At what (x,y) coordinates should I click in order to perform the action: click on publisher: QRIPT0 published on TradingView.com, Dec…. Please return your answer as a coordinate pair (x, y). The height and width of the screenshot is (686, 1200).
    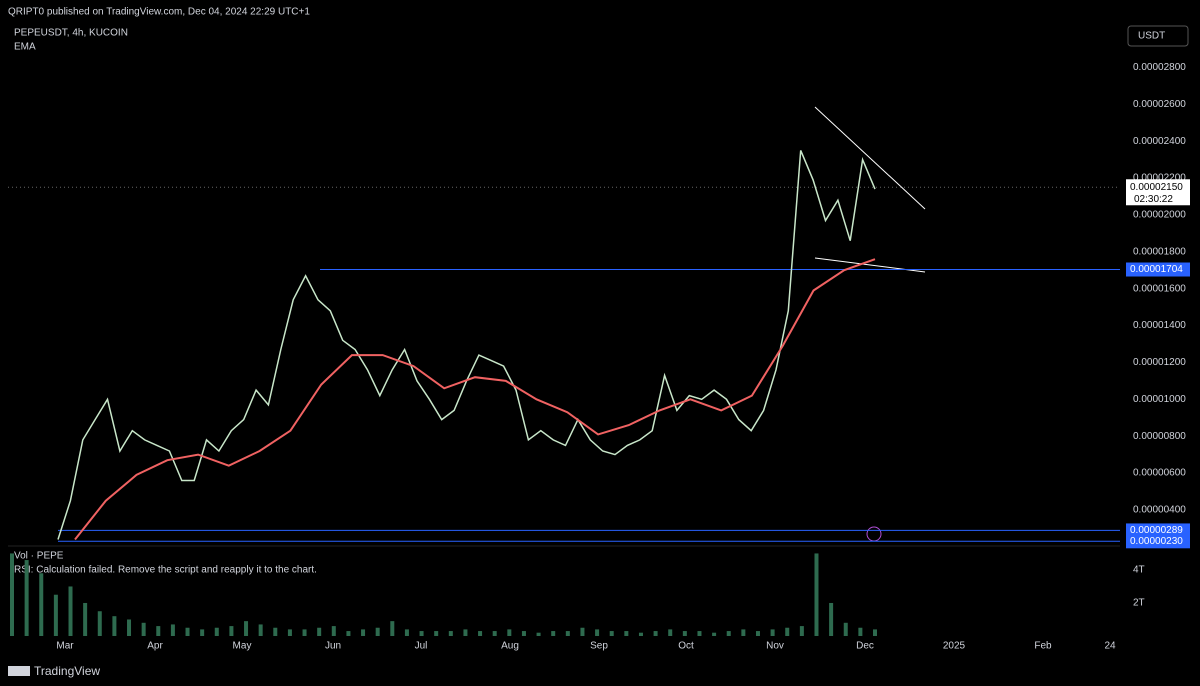
    Looking at the image, I should click on (159, 12).